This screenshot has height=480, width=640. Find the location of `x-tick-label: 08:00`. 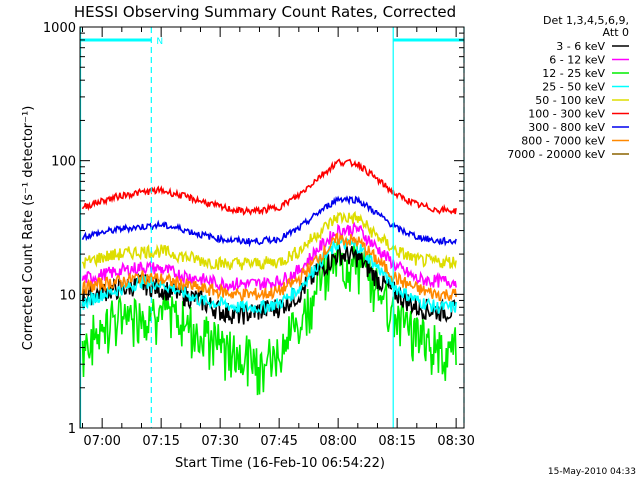

x-tick-label: 08:00 is located at coordinates (337, 441).